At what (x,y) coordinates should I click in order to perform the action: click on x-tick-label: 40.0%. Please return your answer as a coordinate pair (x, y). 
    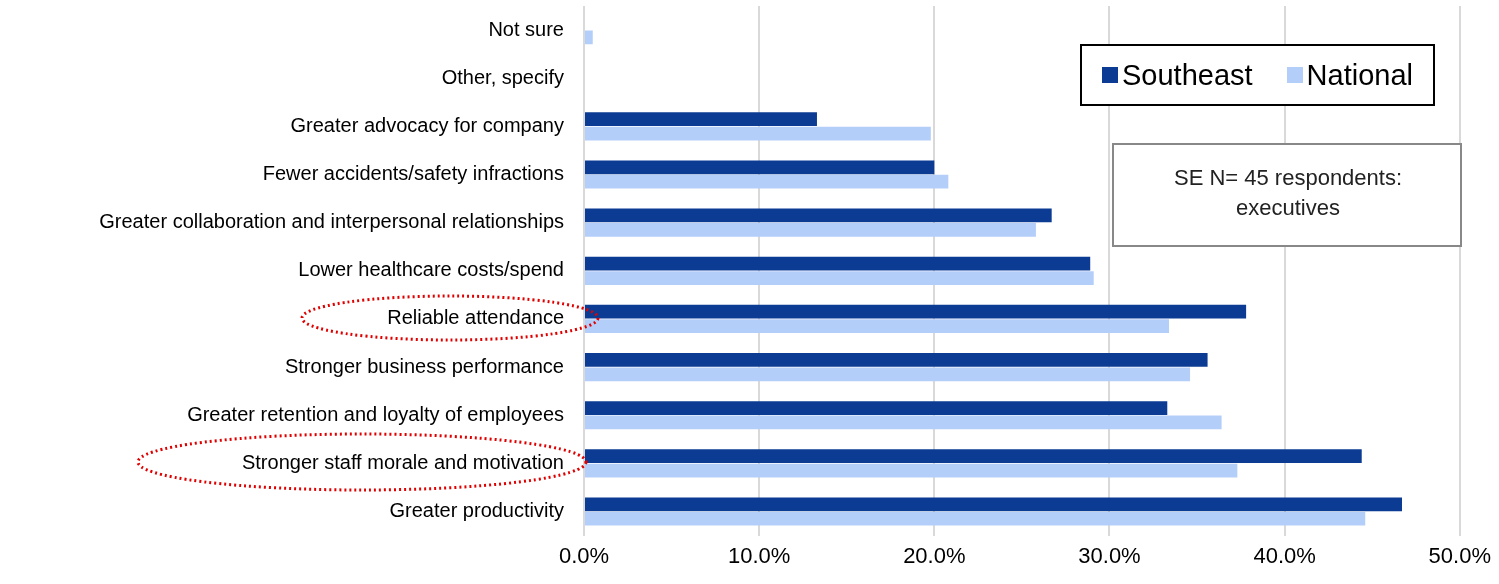
    Looking at the image, I should click on (1284, 555).